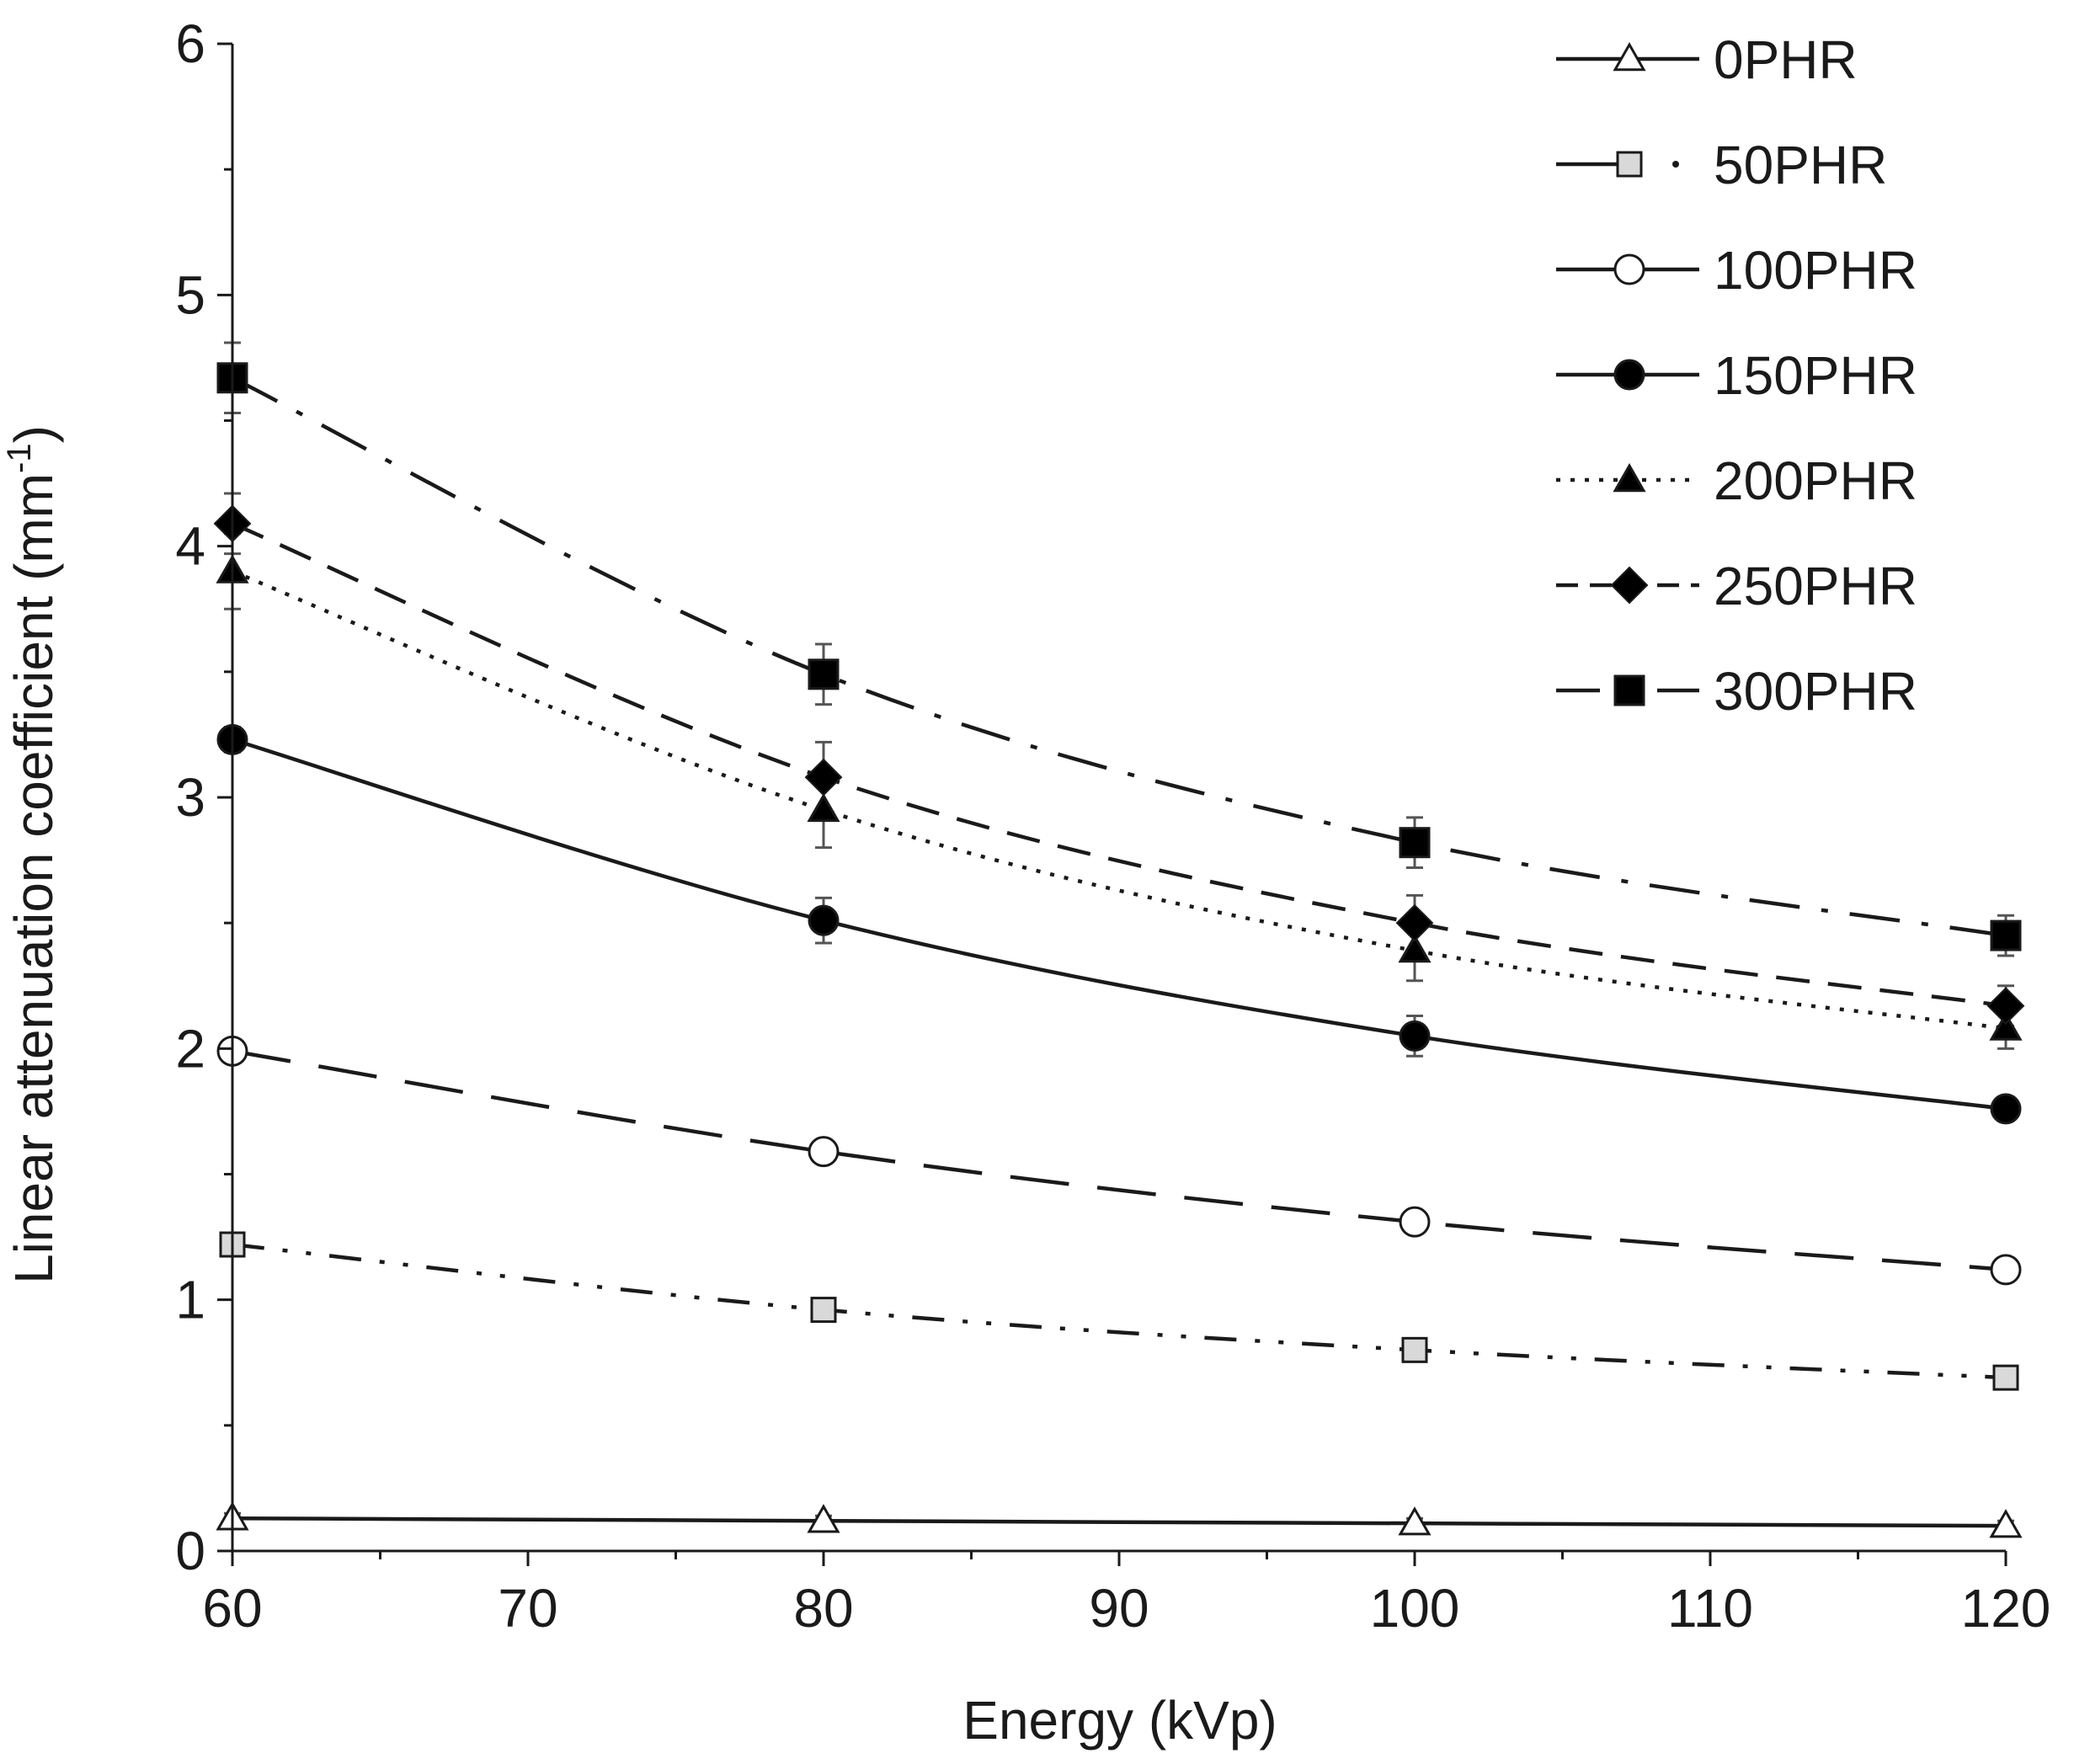 The height and width of the screenshot is (1764, 2074). Describe the element at coordinates (1119, 1522) in the screenshot. I see `series-line-0phr` at that location.